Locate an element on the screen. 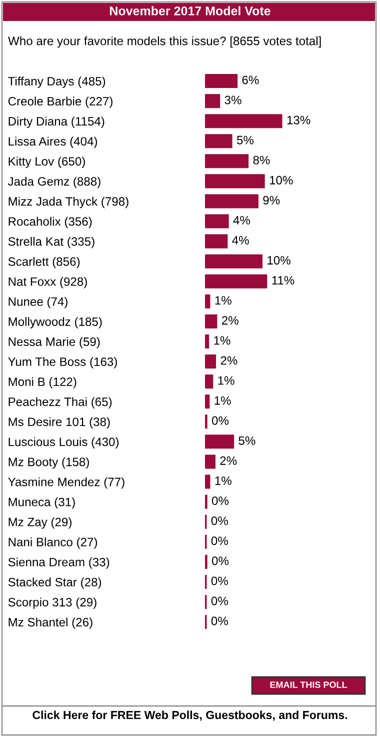  y-tick-label: Moni B (122) is located at coordinates (42, 382).